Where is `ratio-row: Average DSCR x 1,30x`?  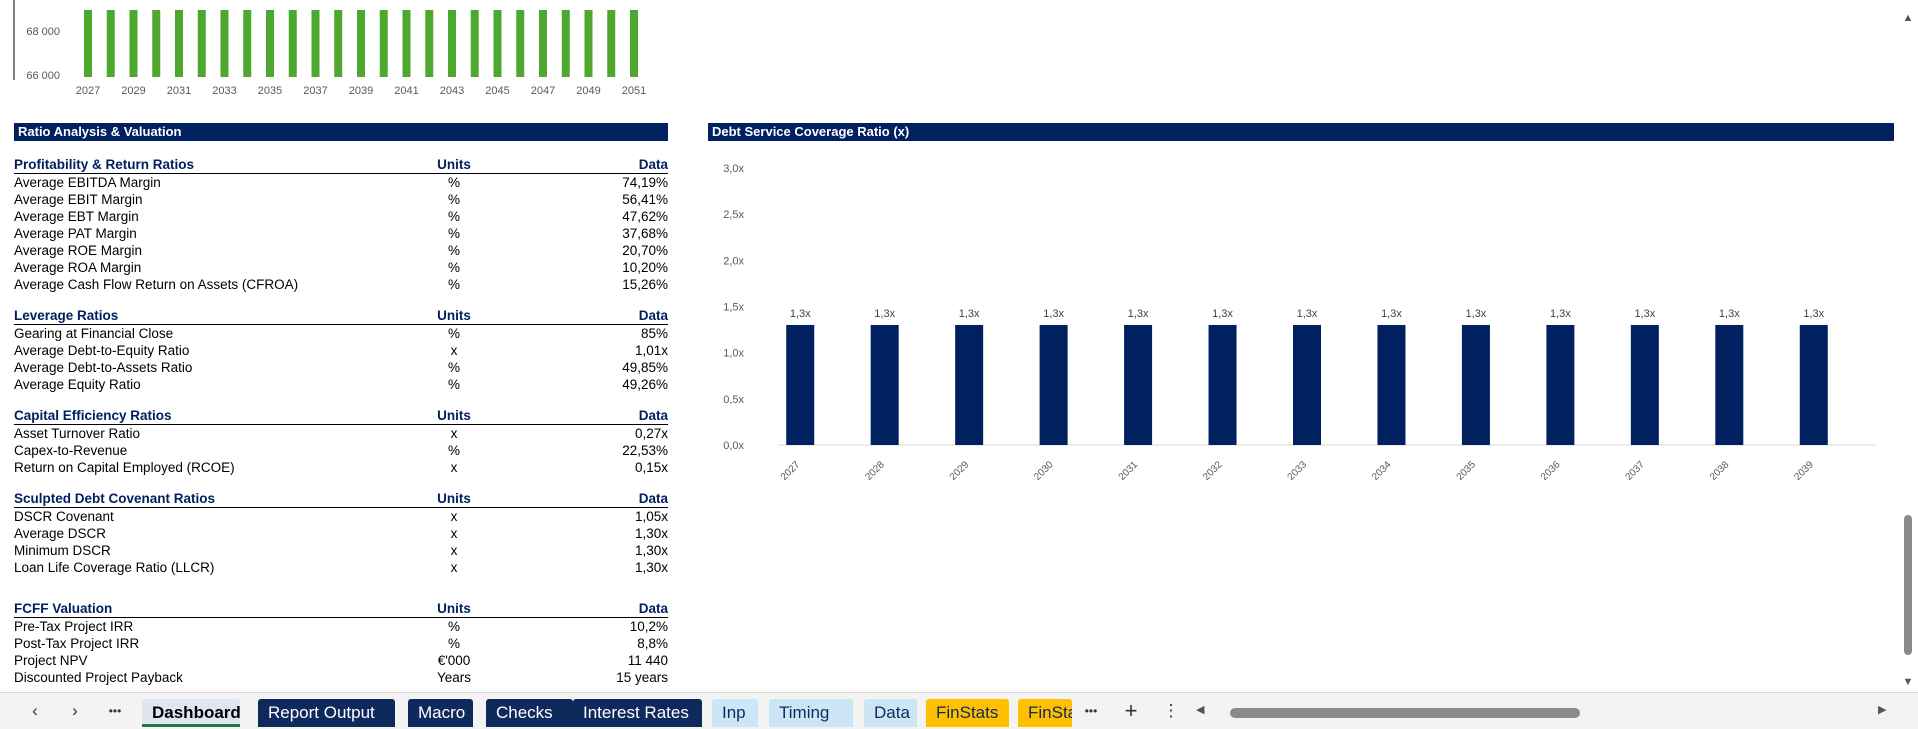 ratio-row: Average DSCR x 1,30x is located at coordinates (341, 533).